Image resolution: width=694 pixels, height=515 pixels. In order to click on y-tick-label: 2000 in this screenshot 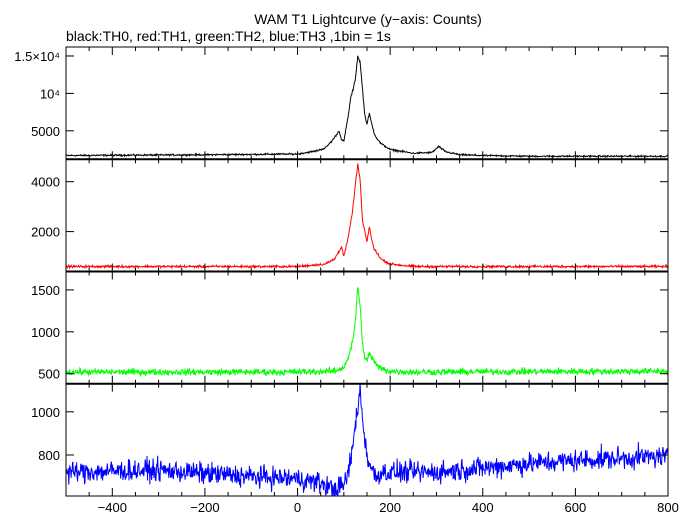, I will do `click(45, 232)`.